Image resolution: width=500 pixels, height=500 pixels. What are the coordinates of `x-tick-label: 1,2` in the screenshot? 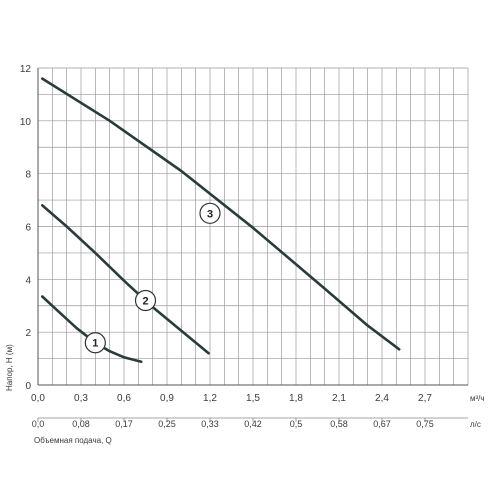 It's located at (210, 398).